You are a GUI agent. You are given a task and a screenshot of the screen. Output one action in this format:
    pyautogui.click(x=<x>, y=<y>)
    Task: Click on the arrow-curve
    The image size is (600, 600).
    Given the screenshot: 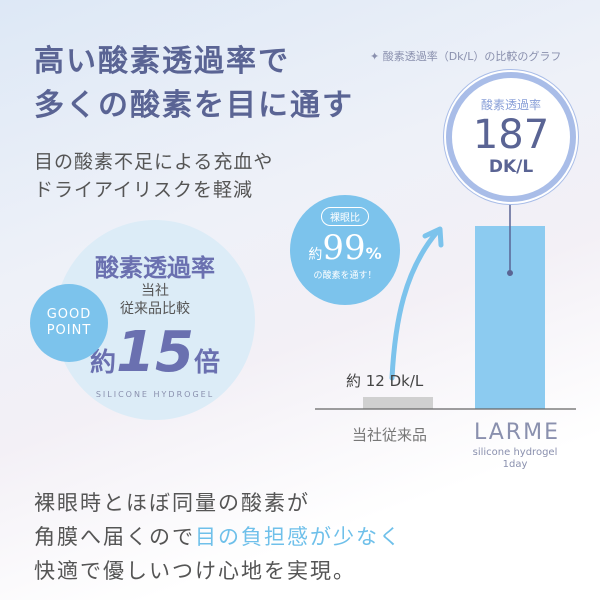 What is the action you would take?
    pyautogui.click(x=414, y=305)
    